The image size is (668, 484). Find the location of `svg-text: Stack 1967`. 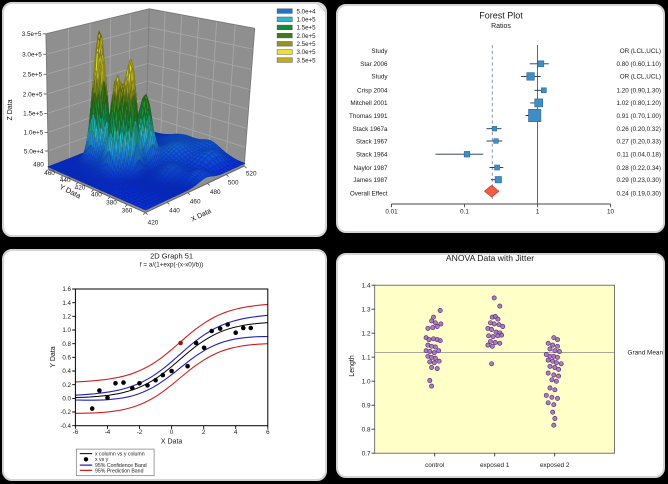

svg-text: Stack 1967 is located at coordinates (372, 141).